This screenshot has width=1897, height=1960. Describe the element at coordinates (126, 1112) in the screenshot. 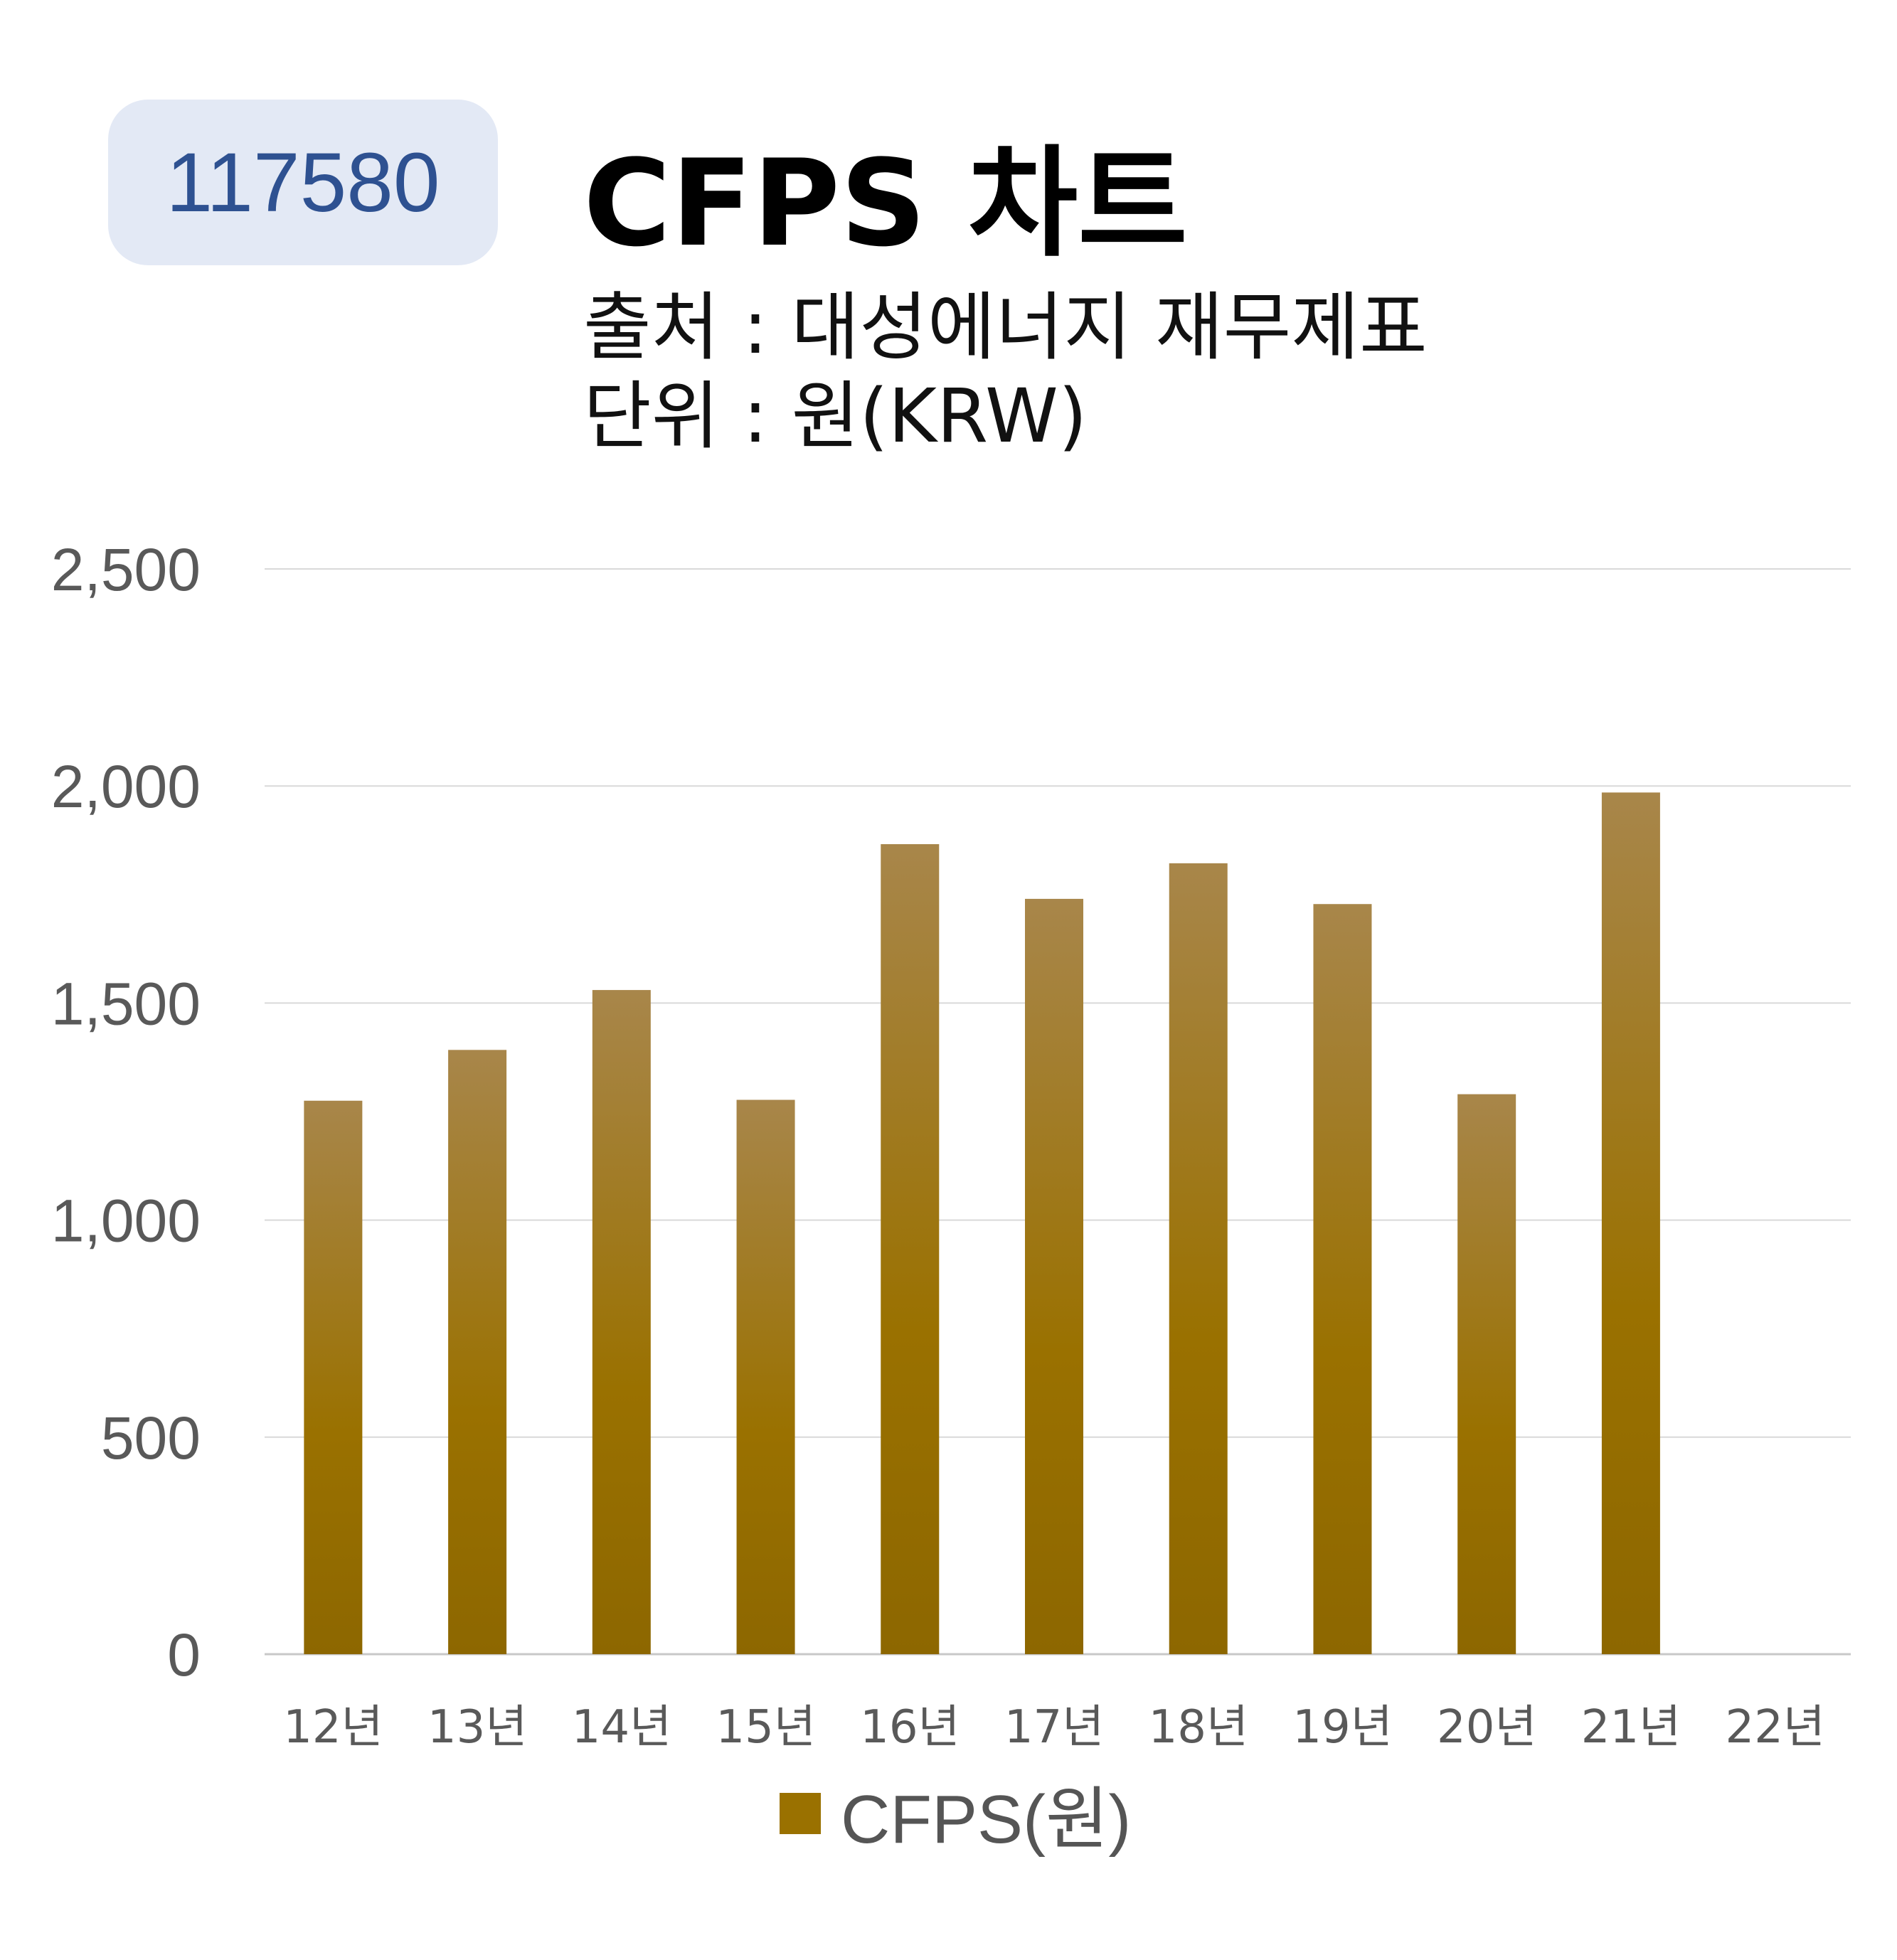

I see `y-axis-tick-labels: 0 500 1,000 1,500 2,000 2,500` at that location.